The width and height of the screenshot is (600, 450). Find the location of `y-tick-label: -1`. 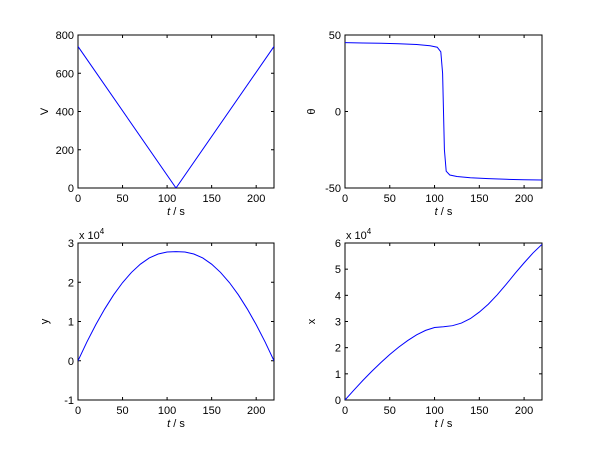

y-tick-label: -1 is located at coordinates (69, 401).